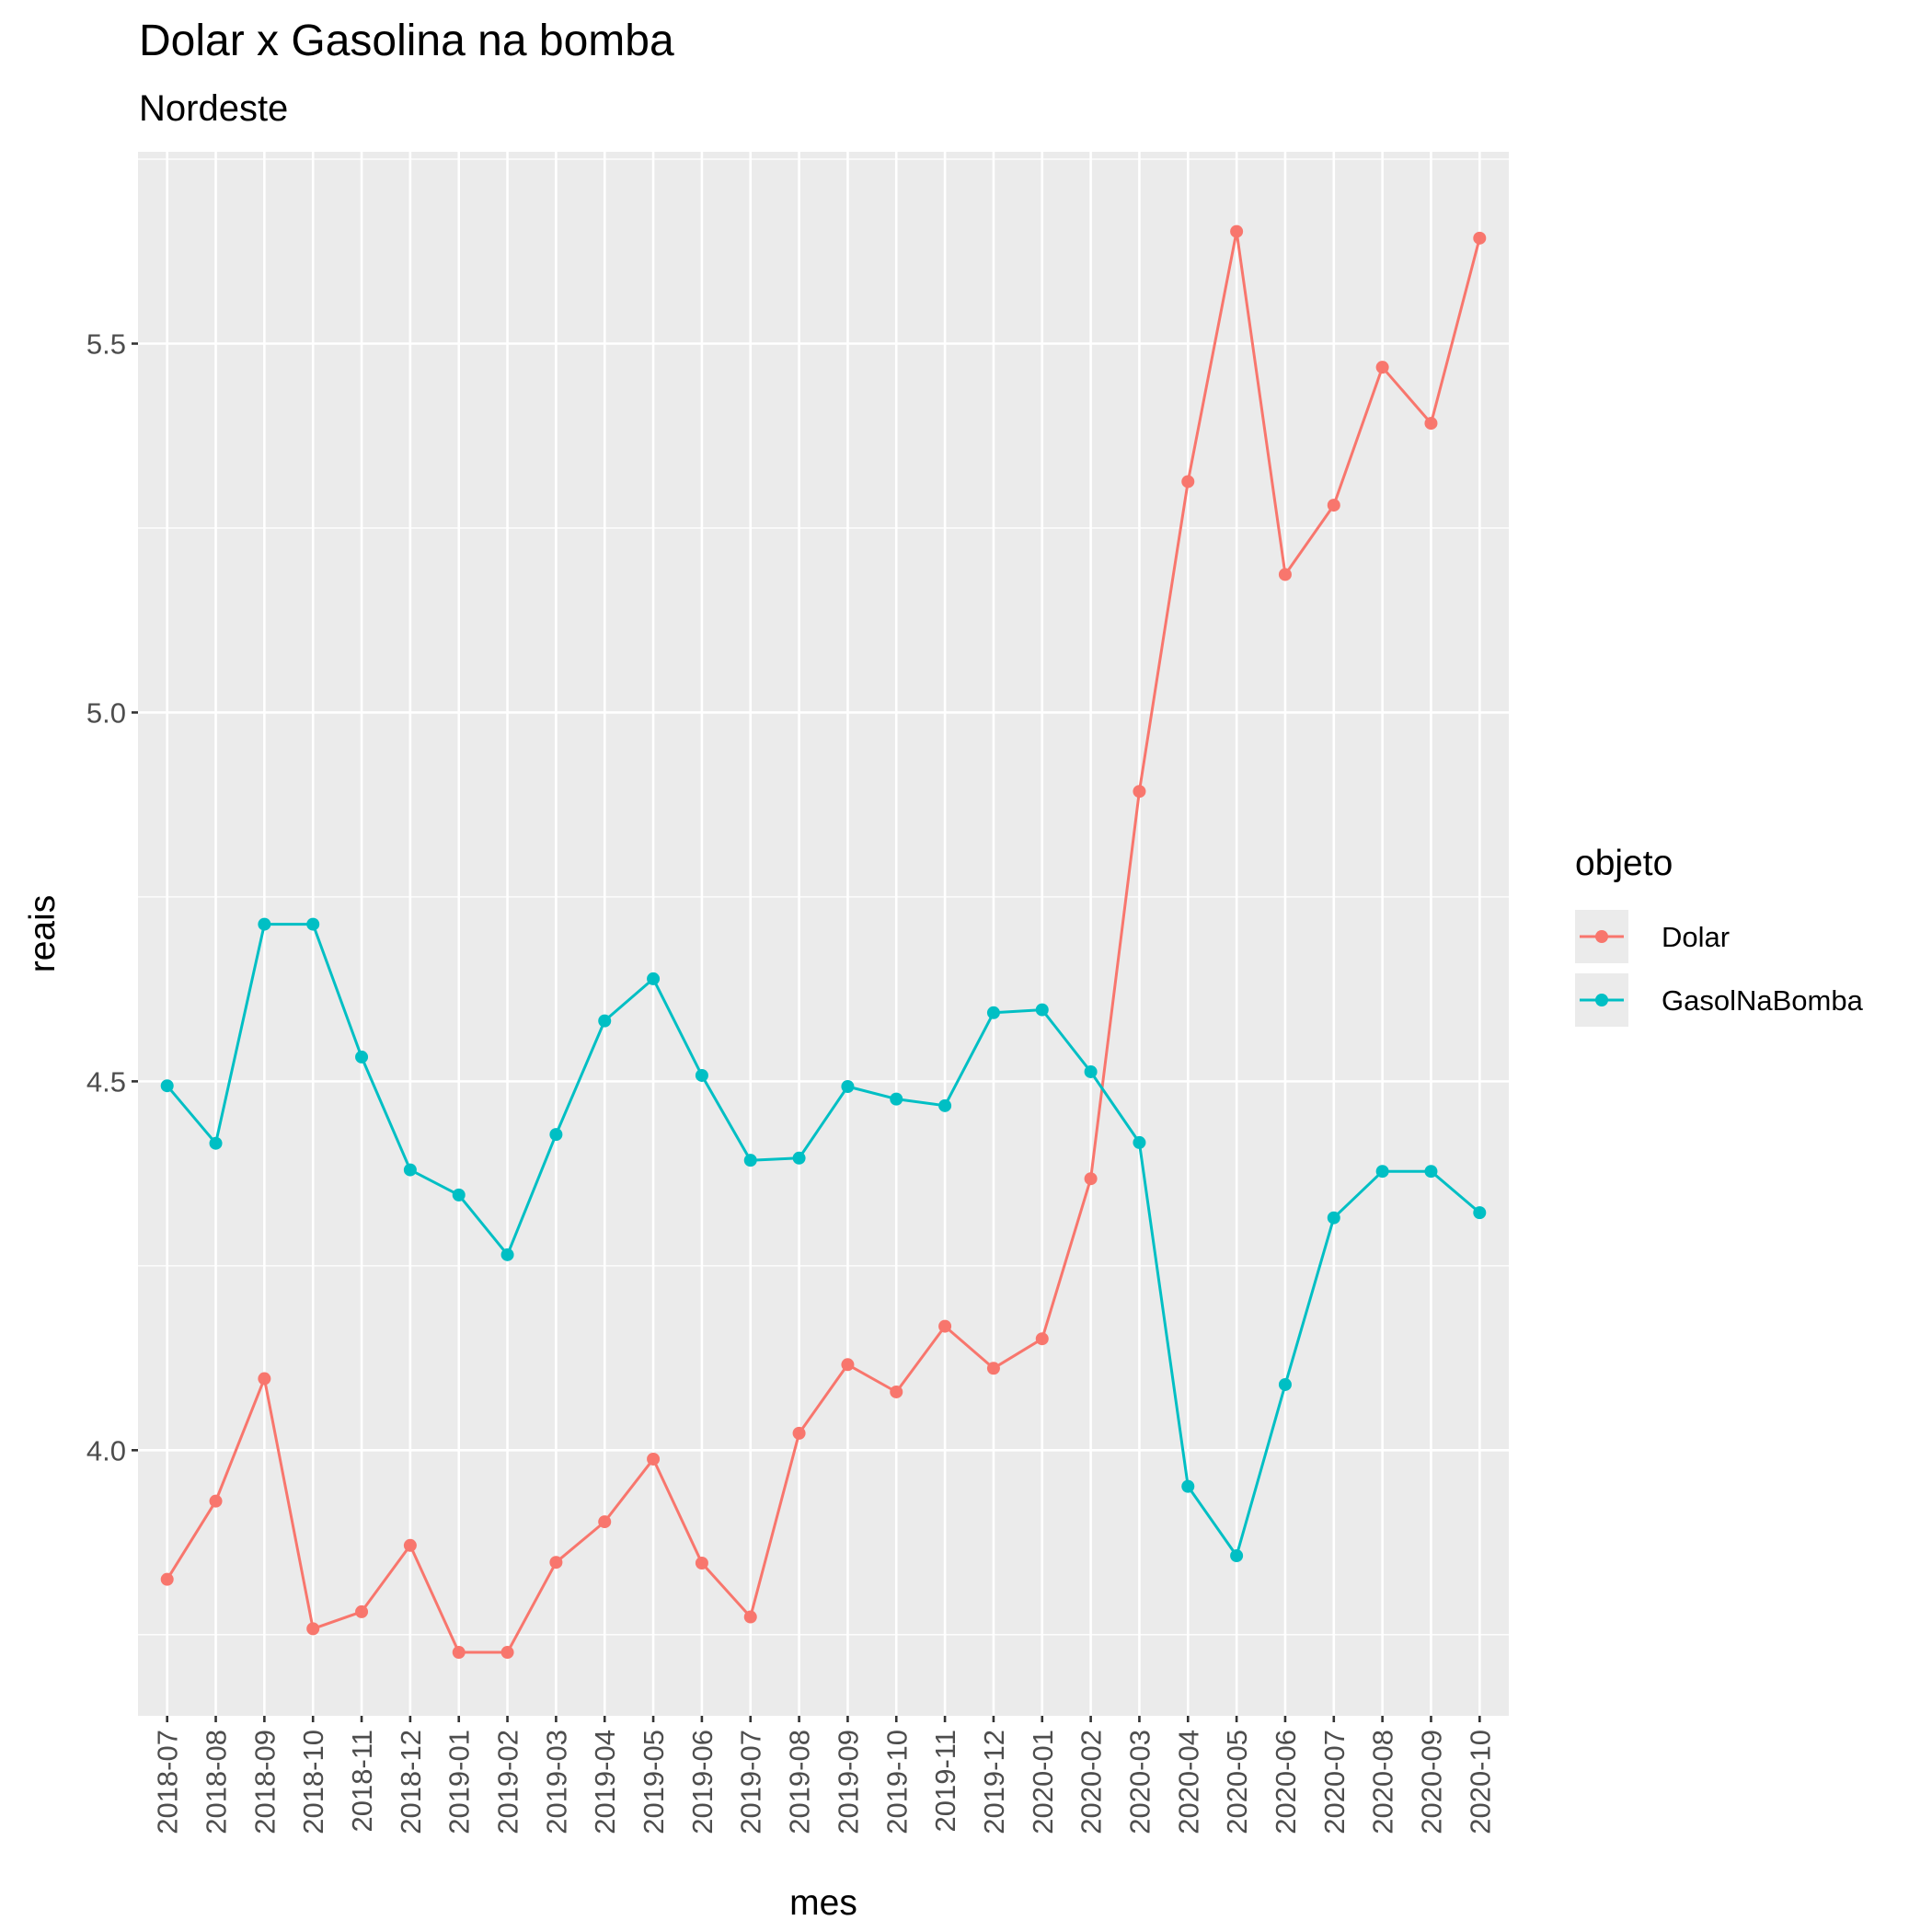 The height and width of the screenshot is (1932, 1932). Describe the element at coordinates (411, 1782) in the screenshot. I see `x-tick-label: 2018-12` at that location.